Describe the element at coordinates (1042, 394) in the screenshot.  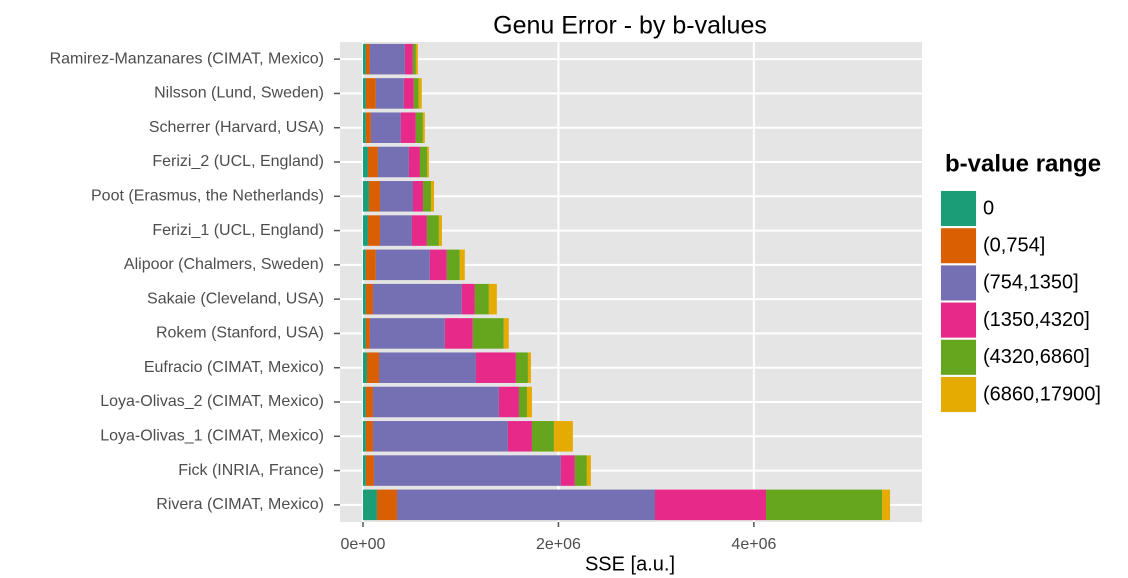
I see `legend-label: (6860,17900]` at that location.